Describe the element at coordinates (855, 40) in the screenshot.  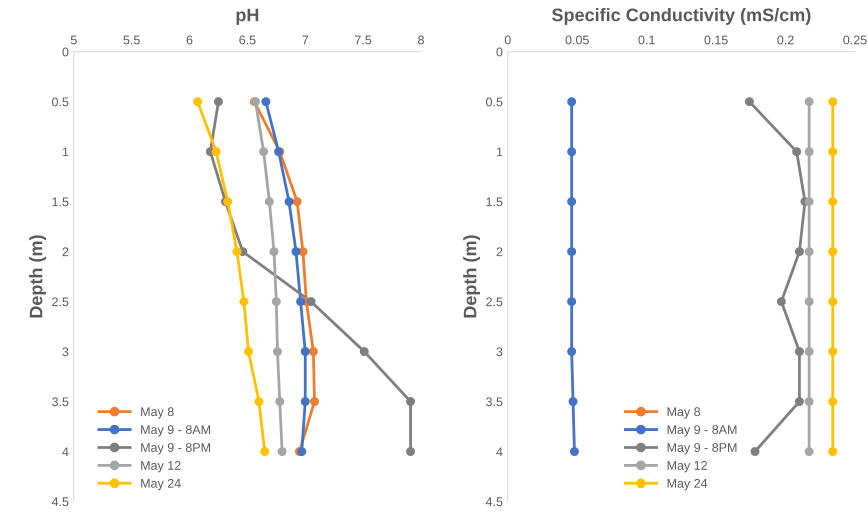
I see `x-tick-label: 0.25` at that location.